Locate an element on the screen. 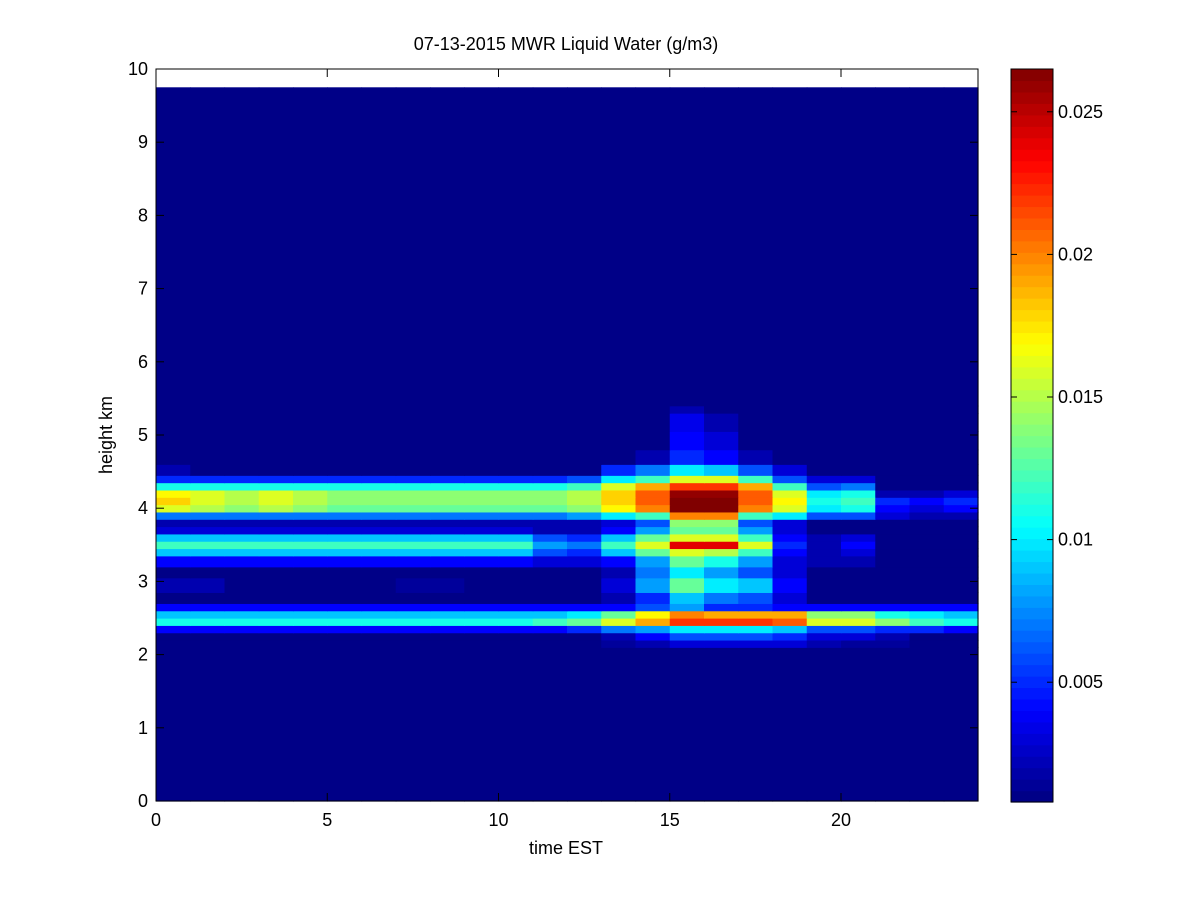 This screenshot has width=1200, height=900. y-tick-label: 4 is located at coordinates (143, 508).